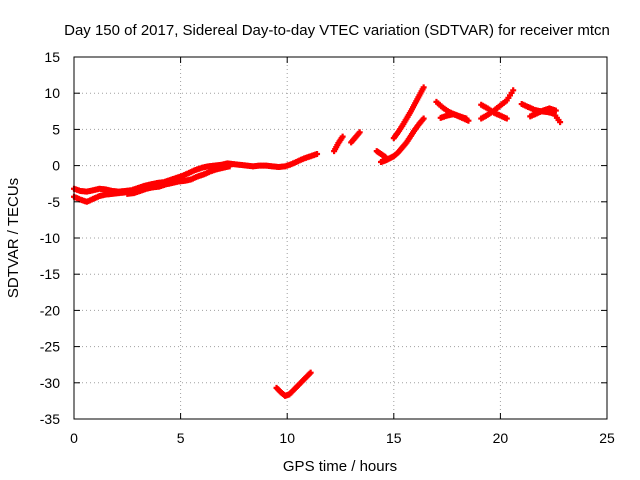  Describe the element at coordinates (50, 419) in the screenshot. I see `y-tick-label: -35` at that location.